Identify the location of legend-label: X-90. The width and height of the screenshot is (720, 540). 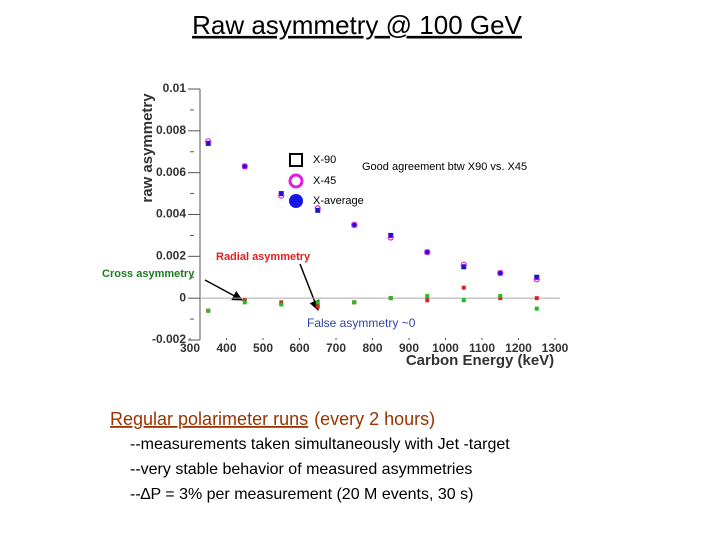
(324, 160).